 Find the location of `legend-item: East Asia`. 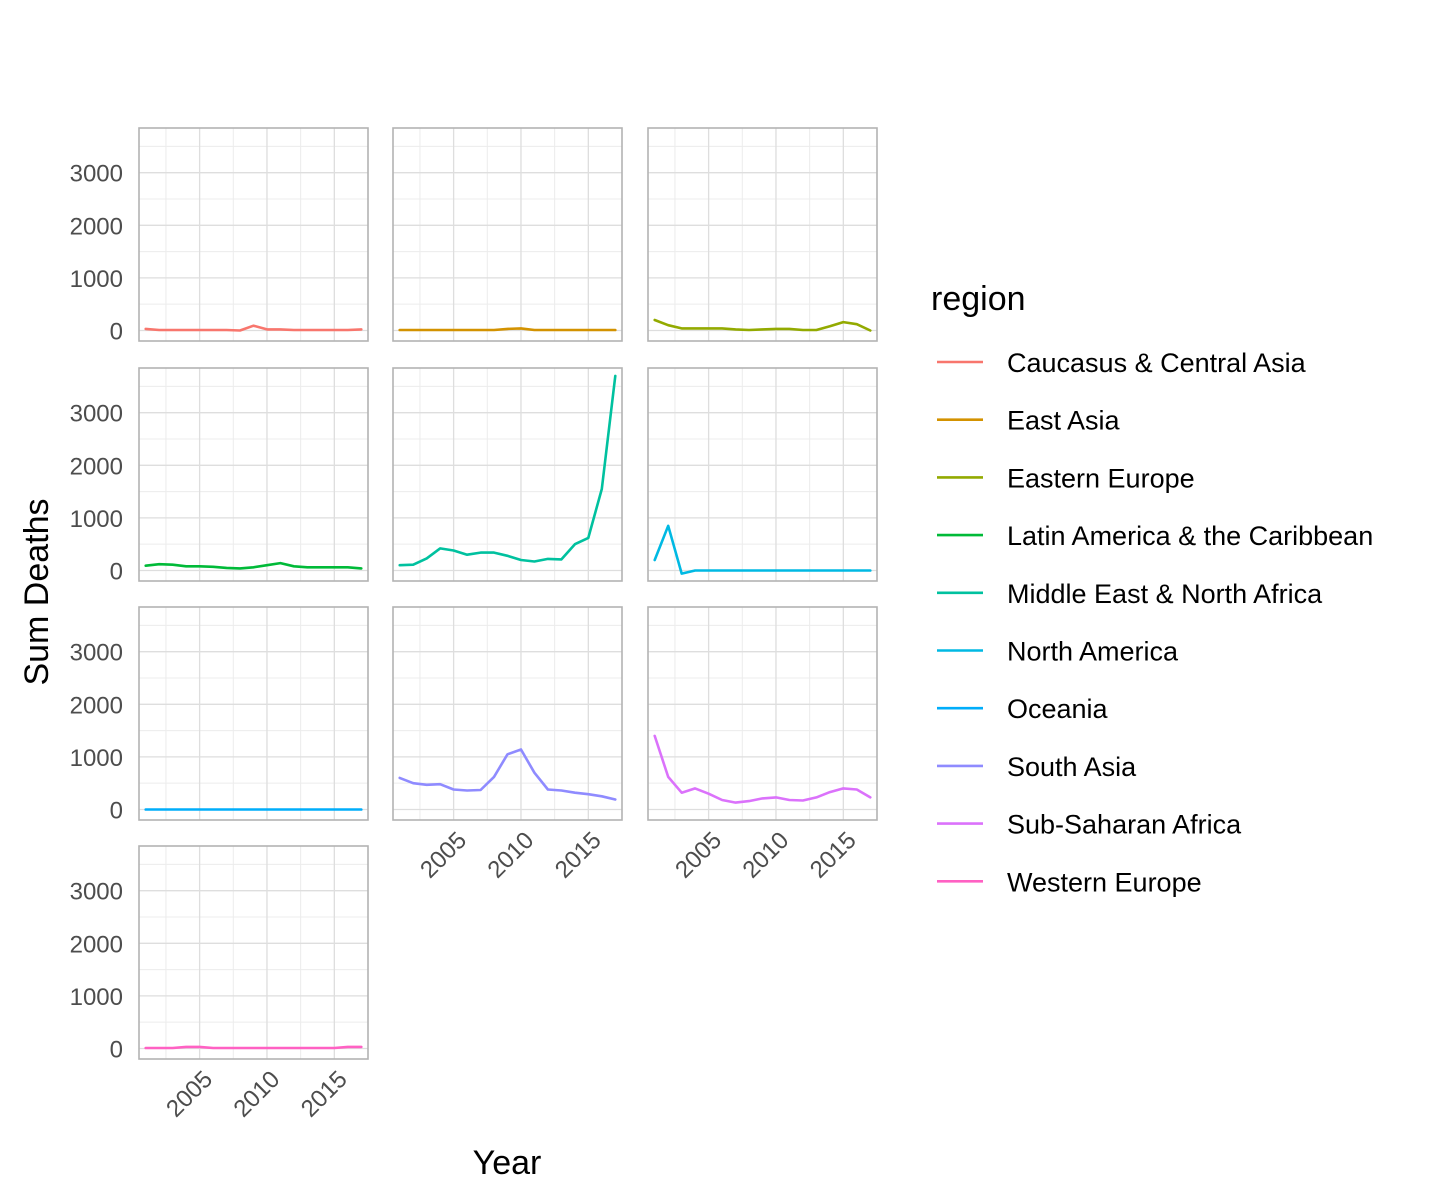

legend-item: East Asia is located at coordinates (1029, 421).